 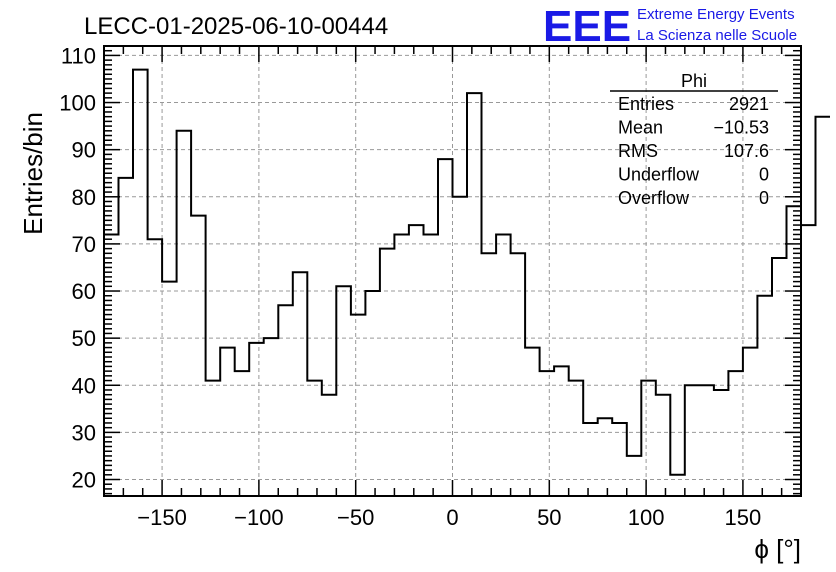 What do you see at coordinates (654, 198) in the screenshot?
I see `stats-row-label: Overflow` at bounding box center [654, 198].